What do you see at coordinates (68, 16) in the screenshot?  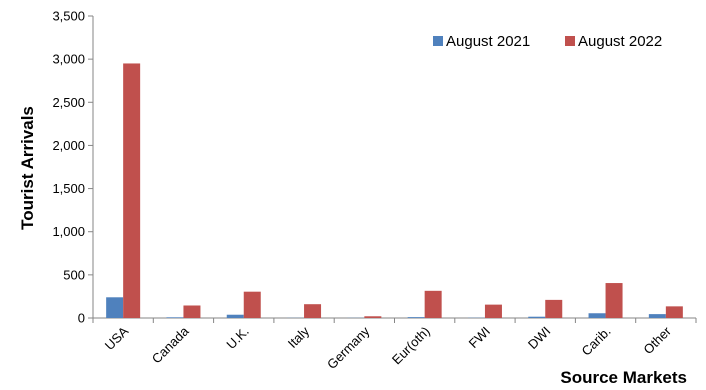 I see `y-tick-label: 3,500` at bounding box center [68, 16].